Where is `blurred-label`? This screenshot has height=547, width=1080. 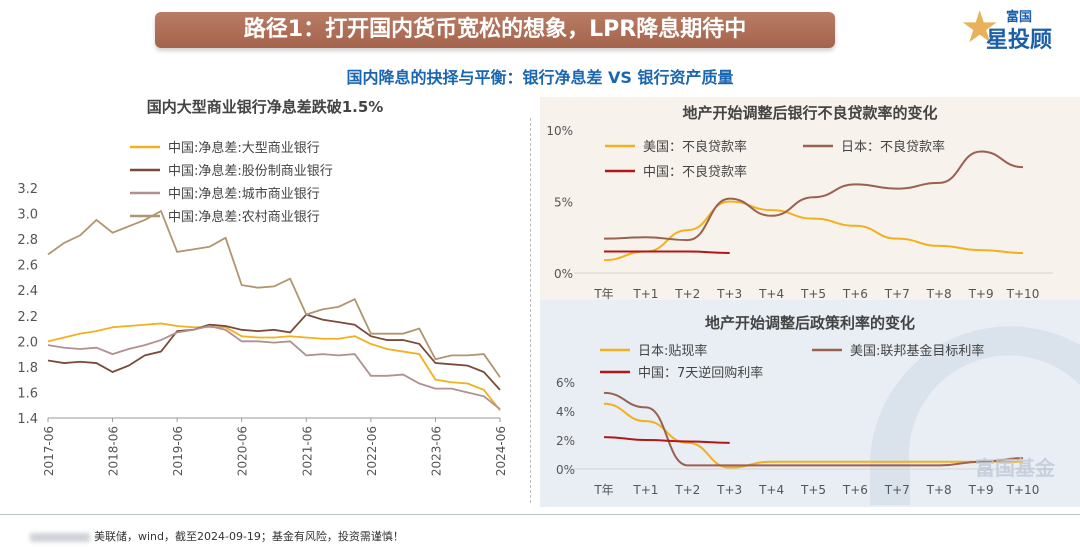
blurred-label is located at coordinates (60, 537).